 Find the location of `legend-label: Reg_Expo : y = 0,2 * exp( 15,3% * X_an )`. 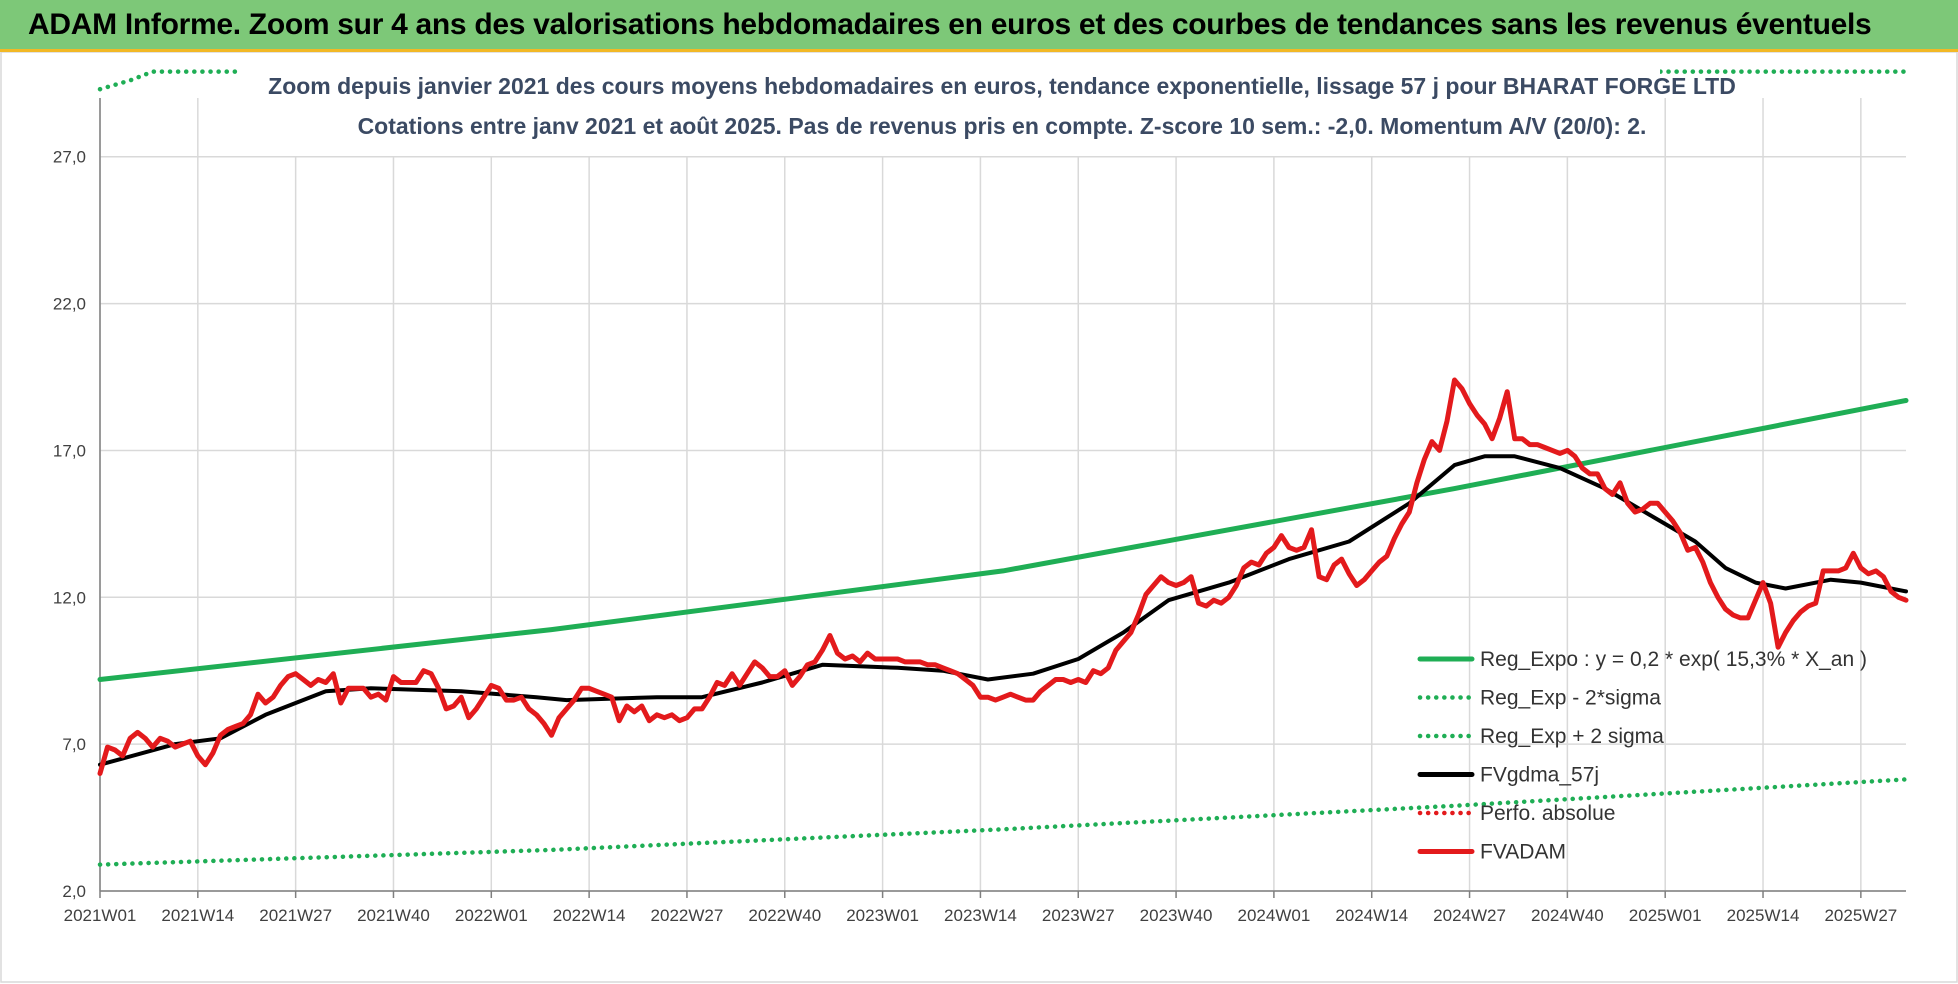

legend-label: Reg_Expo : y = 0,2 * exp( 15,3% * X_an ) is located at coordinates (1673, 659).